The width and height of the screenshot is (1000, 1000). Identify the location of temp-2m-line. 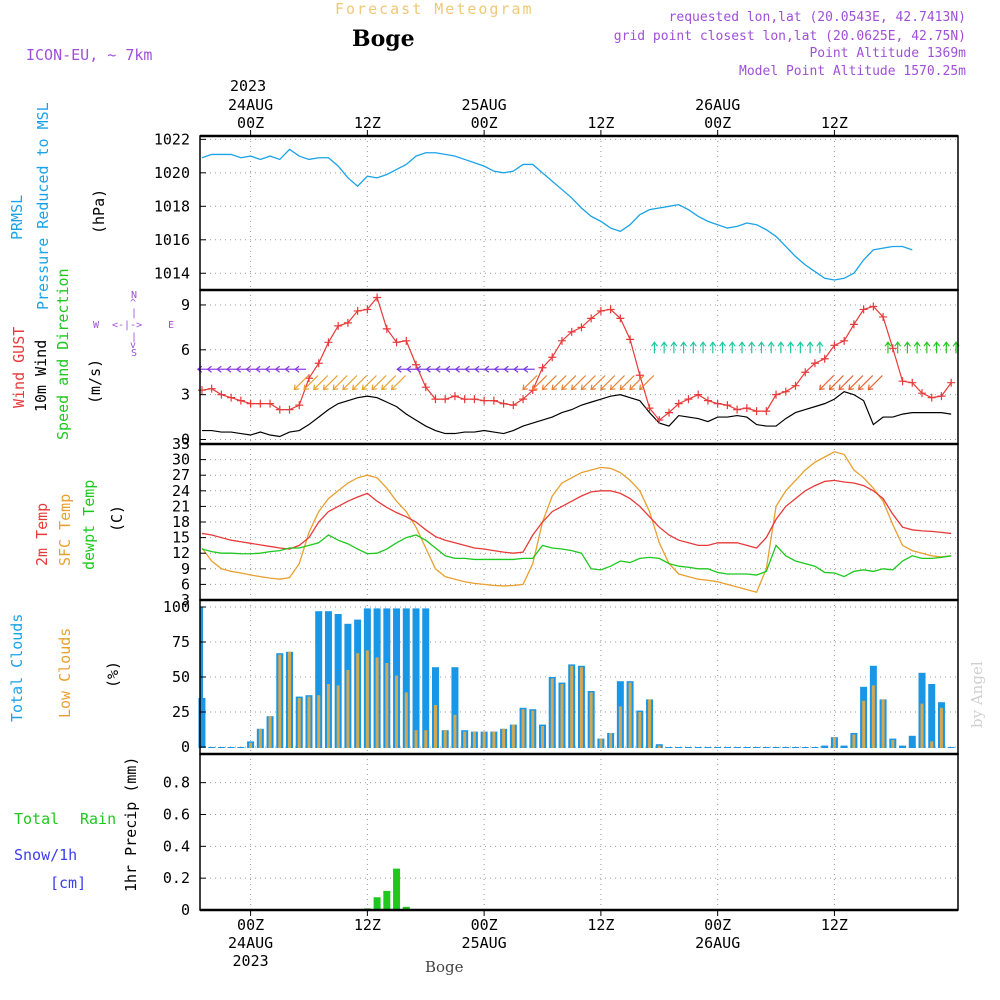
(576, 516).